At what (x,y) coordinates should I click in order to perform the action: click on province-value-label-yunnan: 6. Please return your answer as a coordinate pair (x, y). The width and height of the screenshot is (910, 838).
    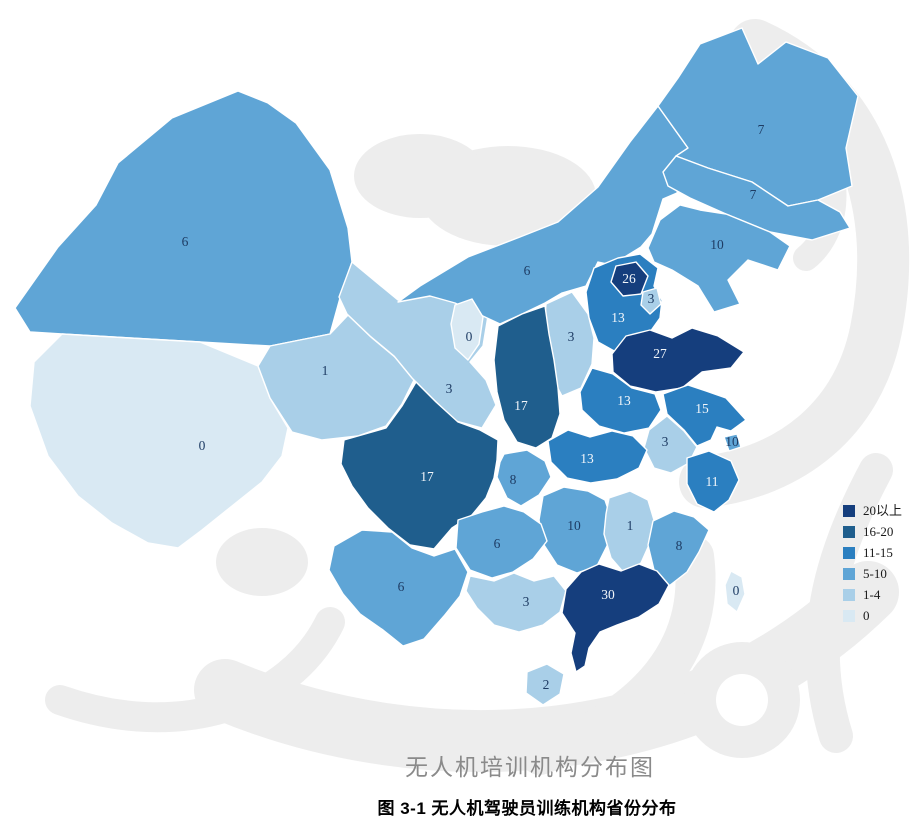
    Looking at the image, I should click on (401, 586).